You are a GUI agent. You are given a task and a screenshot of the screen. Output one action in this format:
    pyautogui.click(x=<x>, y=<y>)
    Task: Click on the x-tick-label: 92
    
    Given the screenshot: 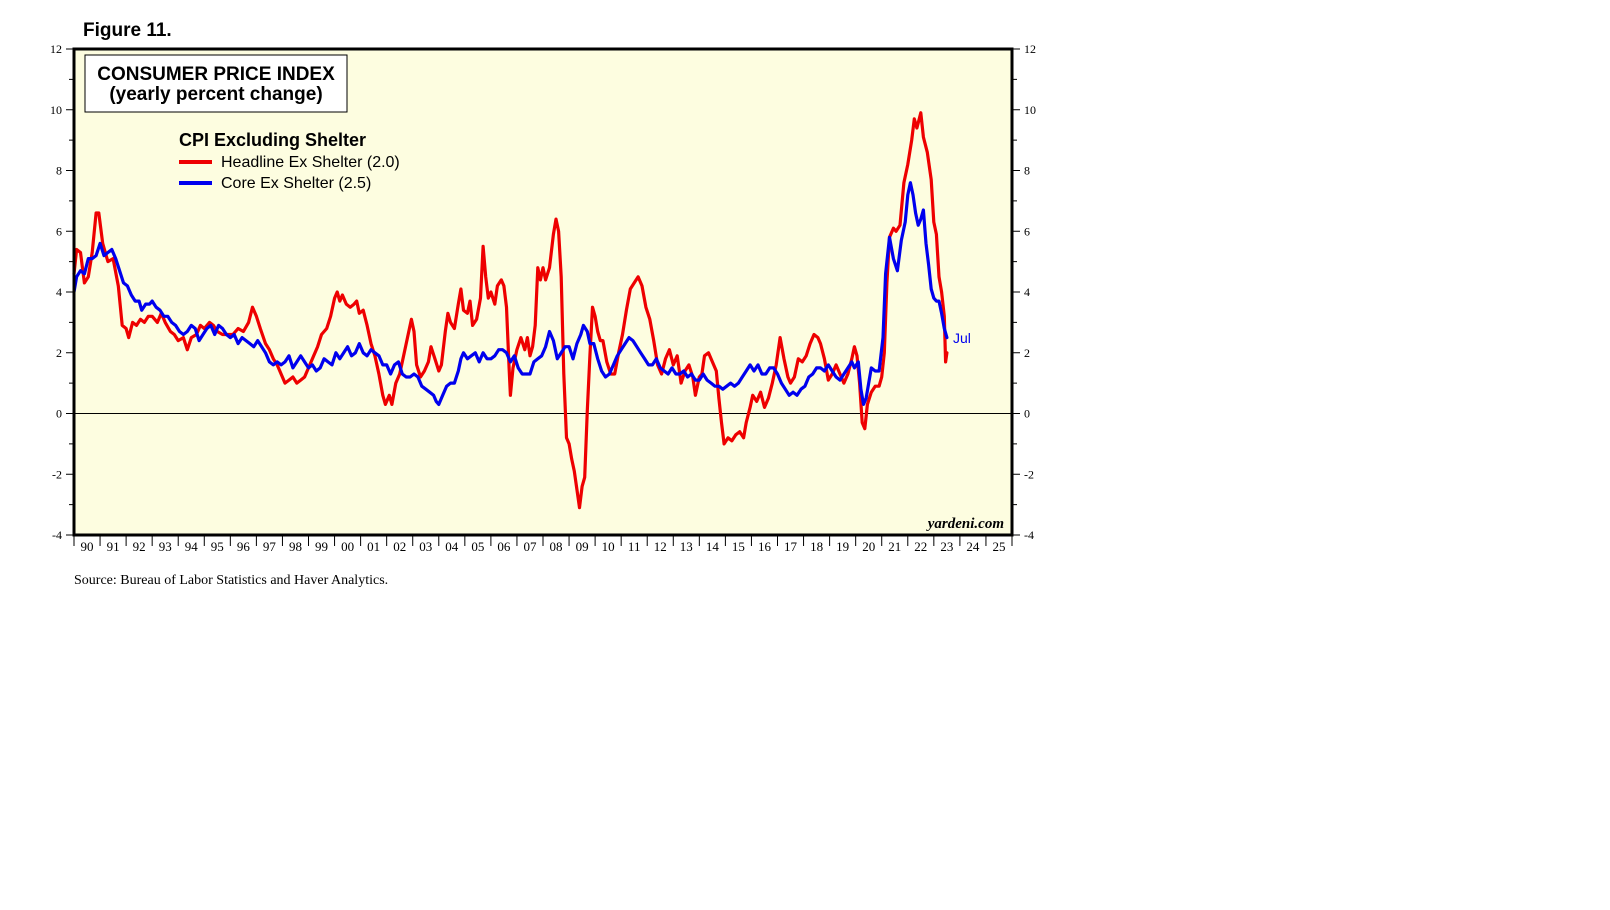 What is the action you would take?
    pyautogui.click(x=139, y=546)
    